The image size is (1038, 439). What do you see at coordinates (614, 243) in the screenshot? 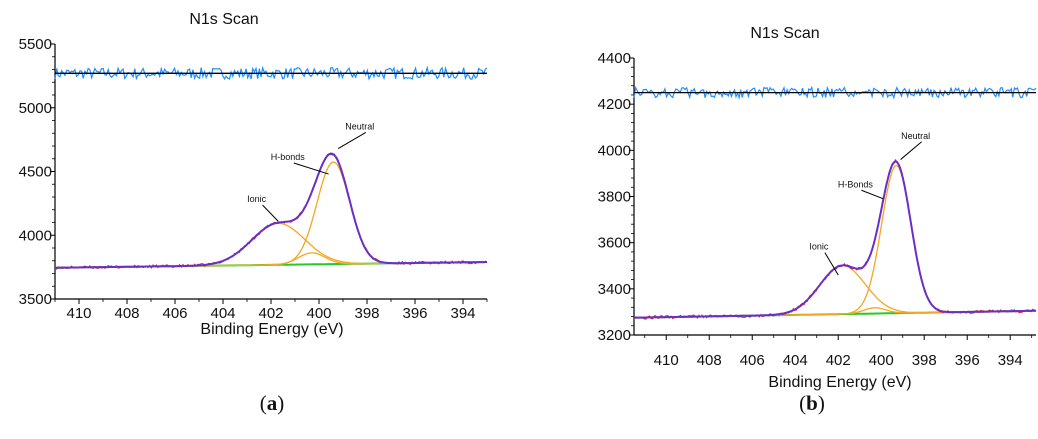
I see `y-tick-label: 3600` at bounding box center [614, 243].